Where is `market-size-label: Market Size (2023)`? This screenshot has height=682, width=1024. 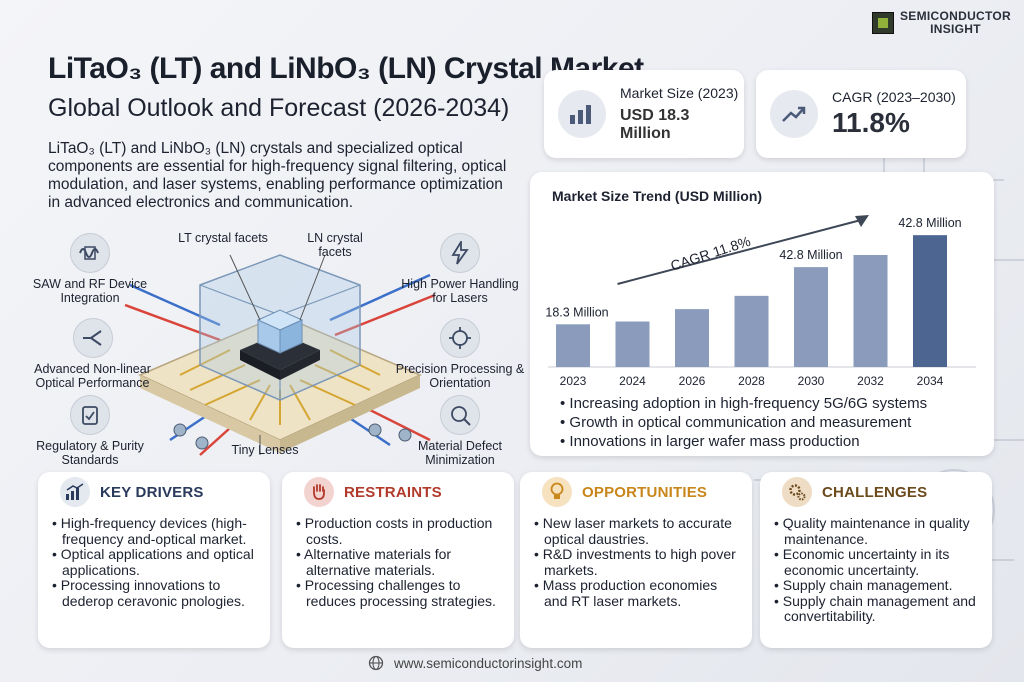
market-size-label: Market Size (2023) is located at coordinates (679, 93).